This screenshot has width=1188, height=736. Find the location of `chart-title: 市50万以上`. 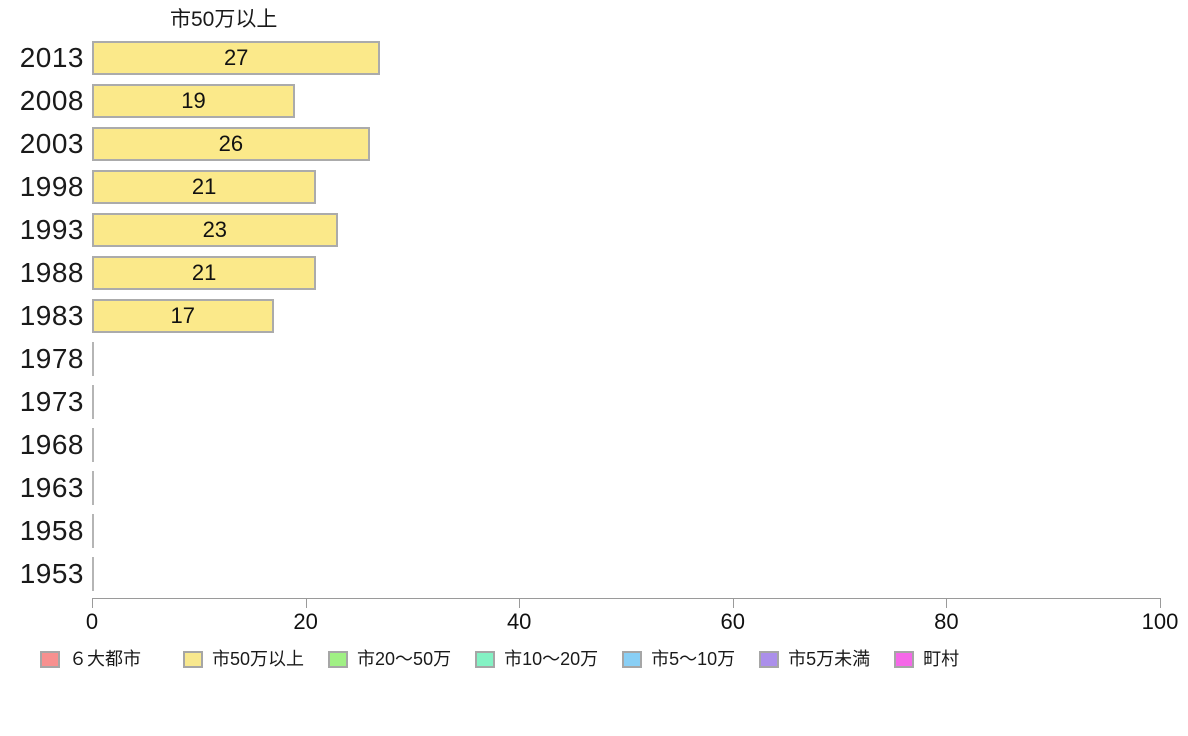

chart-title: 市50万以上 is located at coordinates (224, 19).